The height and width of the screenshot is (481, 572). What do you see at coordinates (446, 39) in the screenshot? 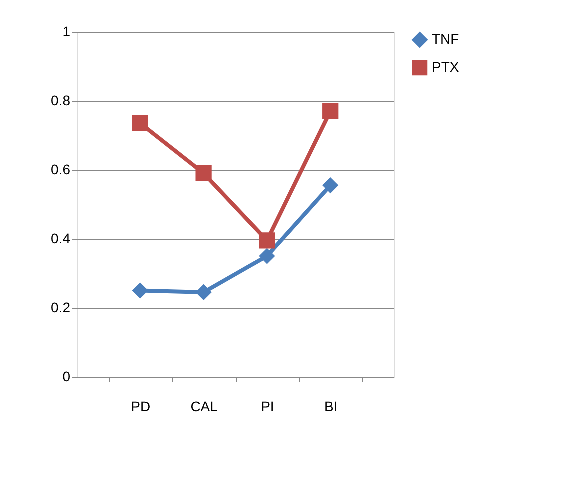
I see `legend-label: TNF` at bounding box center [446, 39].